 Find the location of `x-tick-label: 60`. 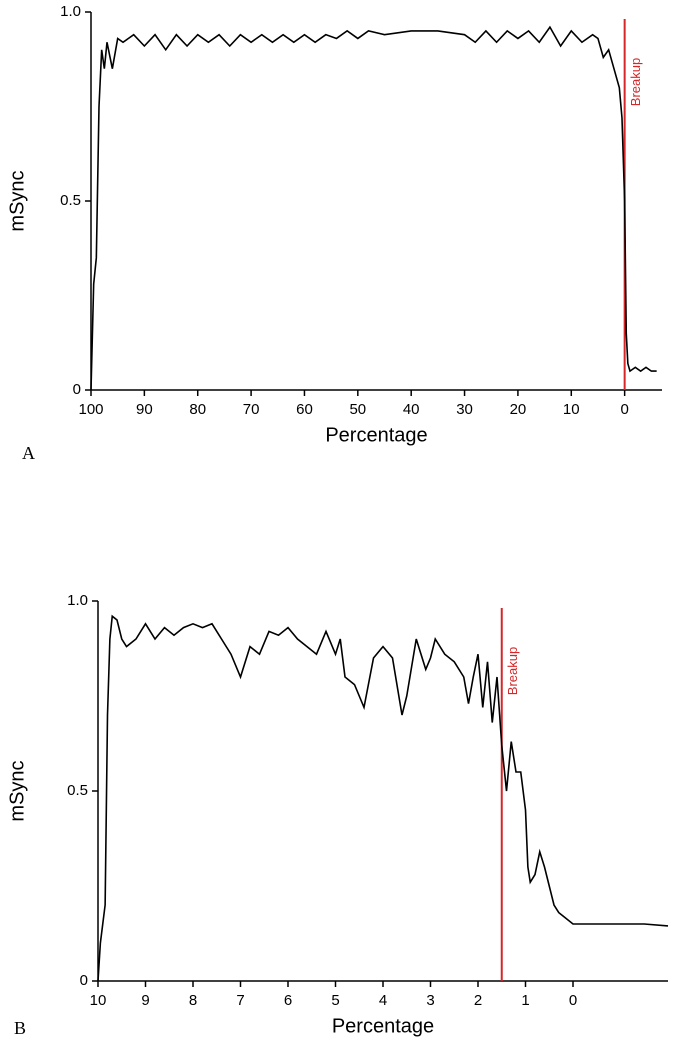

x-tick-label: 60 is located at coordinates (304, 409).